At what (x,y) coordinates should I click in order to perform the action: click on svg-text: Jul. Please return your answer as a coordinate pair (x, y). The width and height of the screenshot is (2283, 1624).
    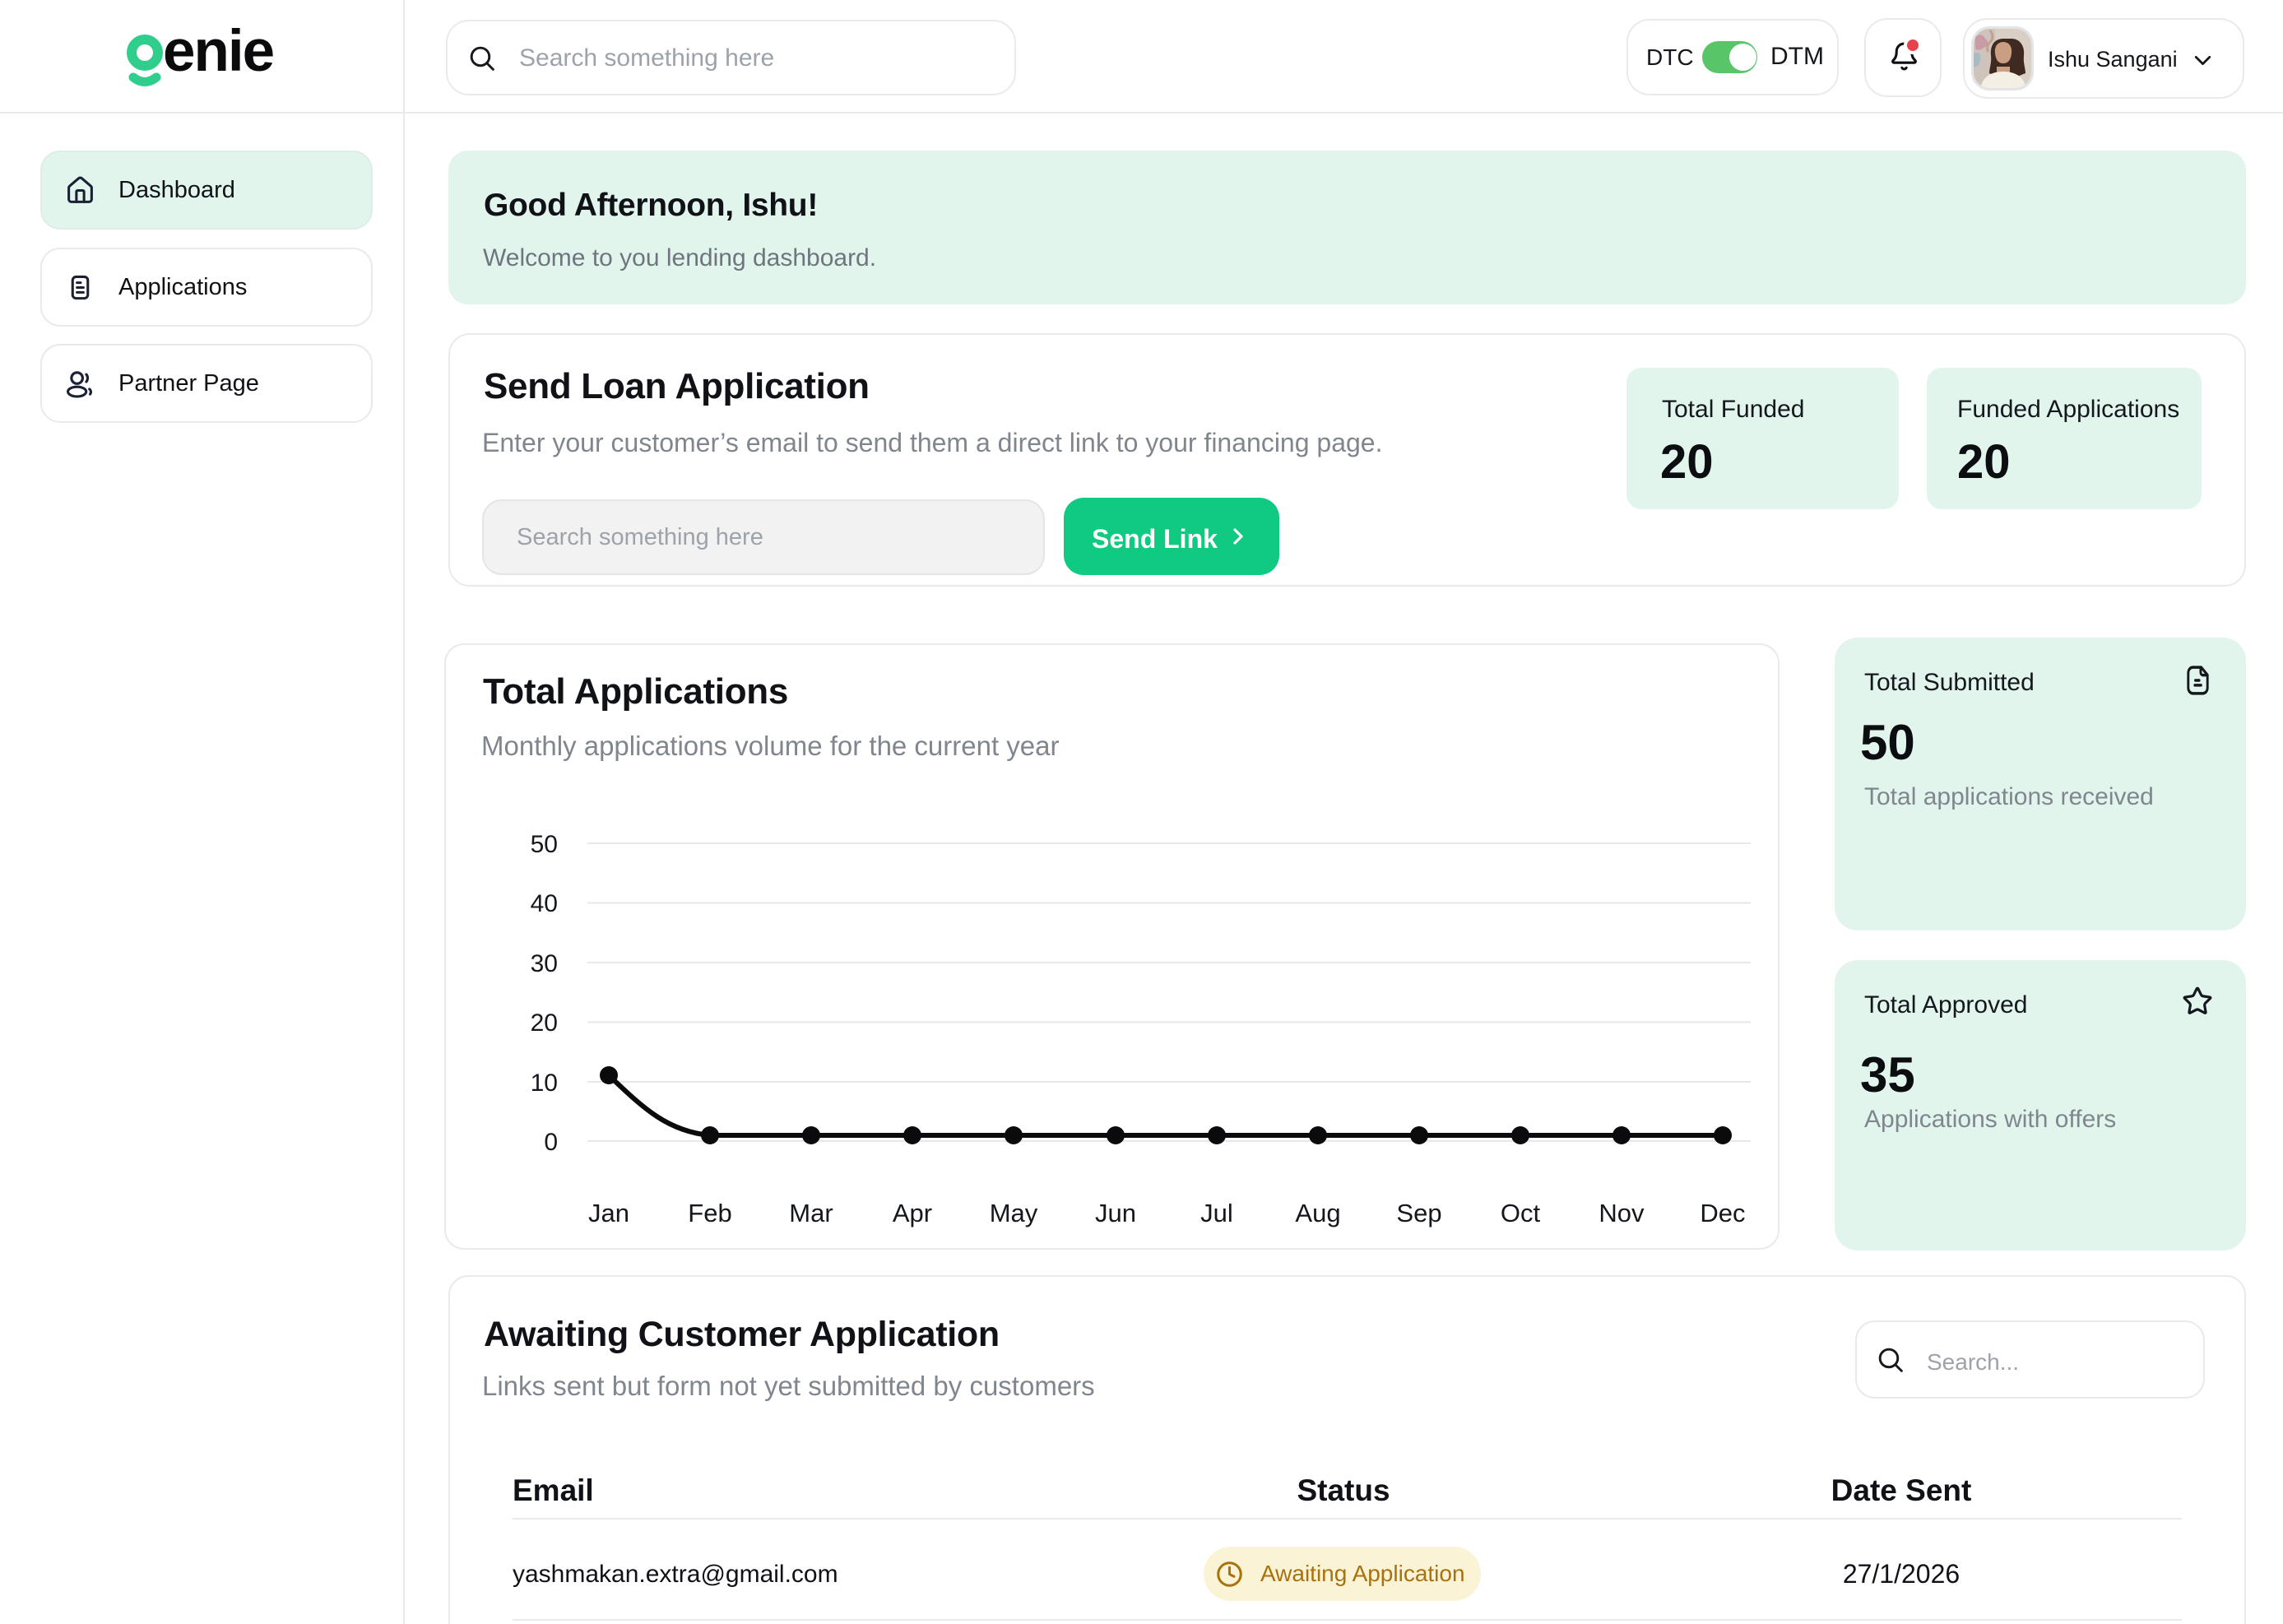
    Looking at the image, I should click on (1217, 1213).